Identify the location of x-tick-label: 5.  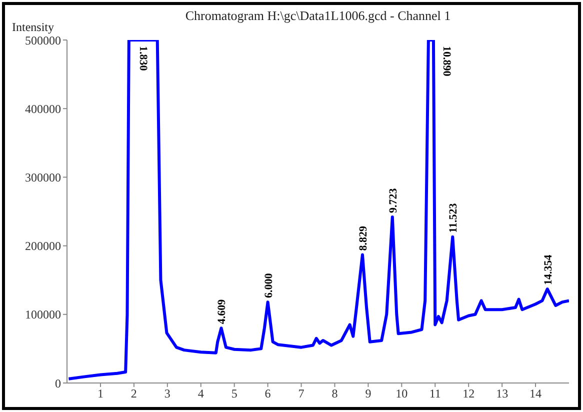
(234, 393).